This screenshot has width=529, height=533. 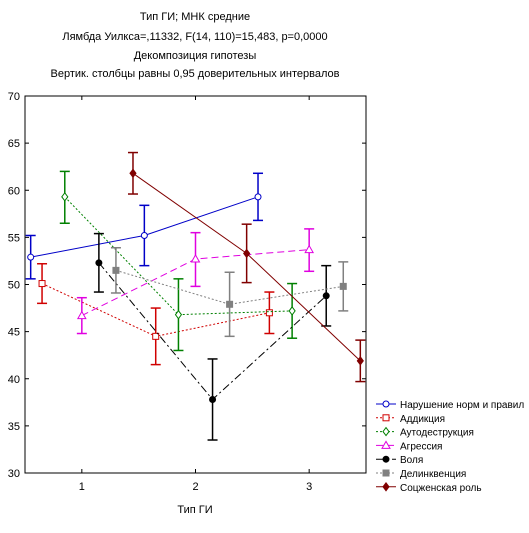 What do you see at coordinates (437, 433) in the screenshot?
I see `legend-label: Аутодеструкция` at bounding box center [437, 433].